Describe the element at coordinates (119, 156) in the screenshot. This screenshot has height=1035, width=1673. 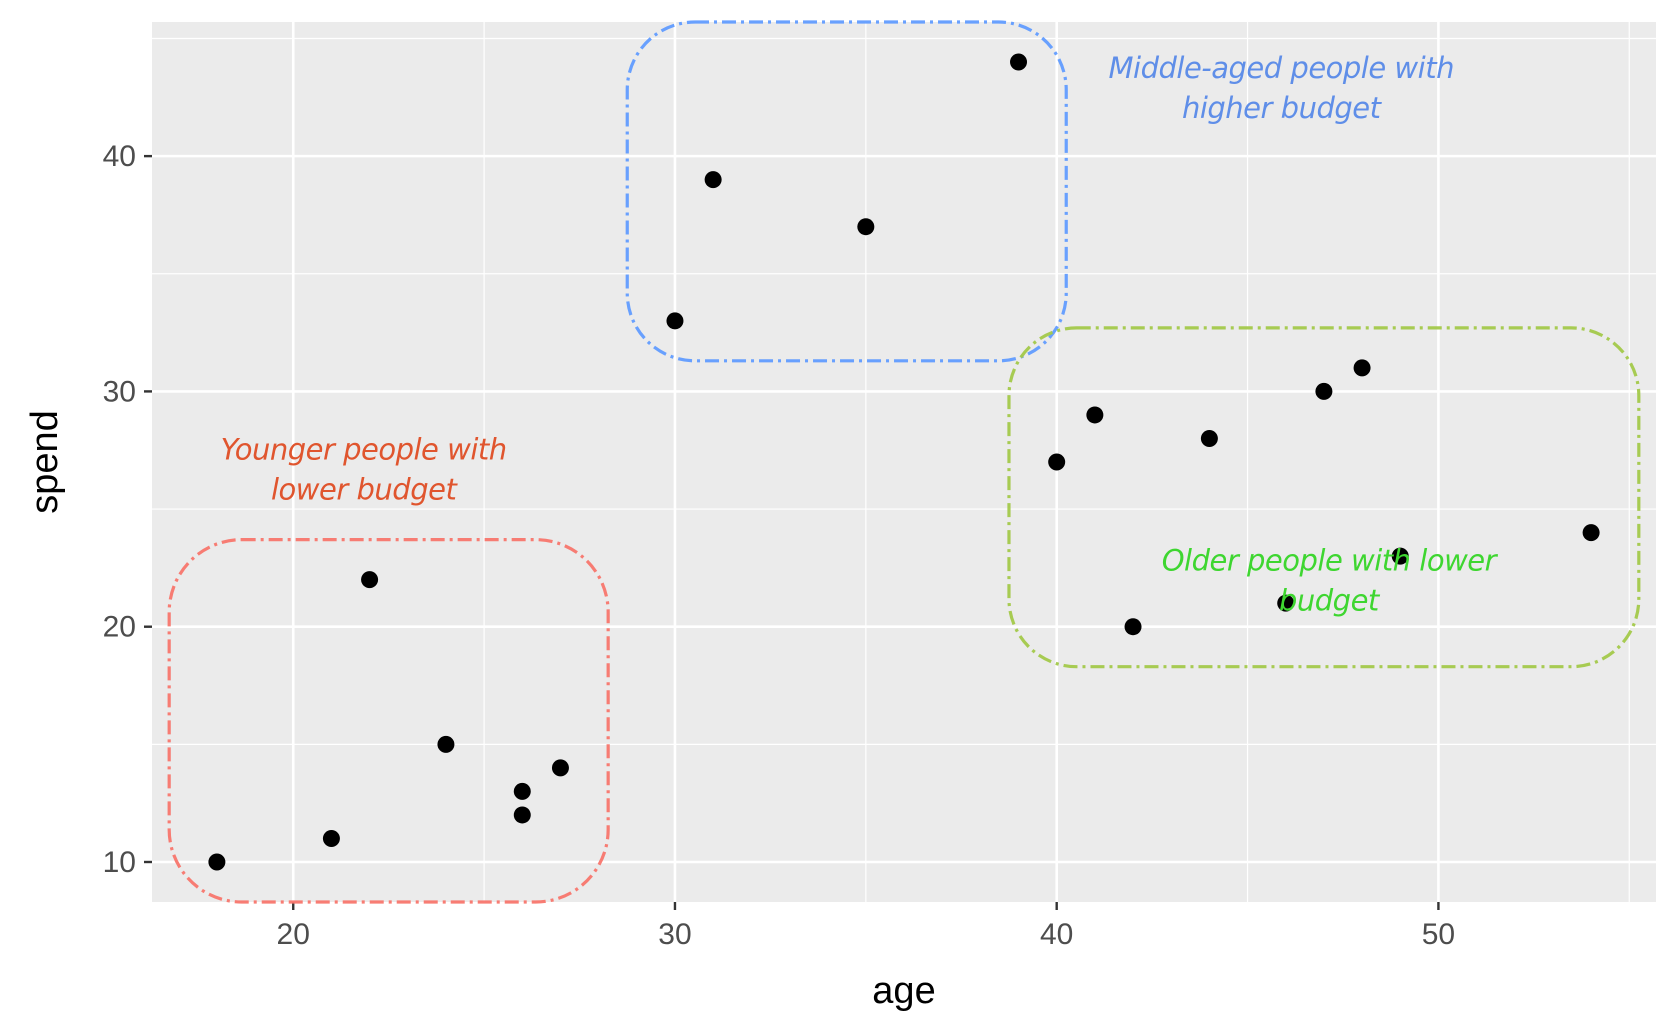
I see `y-tick-label: 40` at that location.